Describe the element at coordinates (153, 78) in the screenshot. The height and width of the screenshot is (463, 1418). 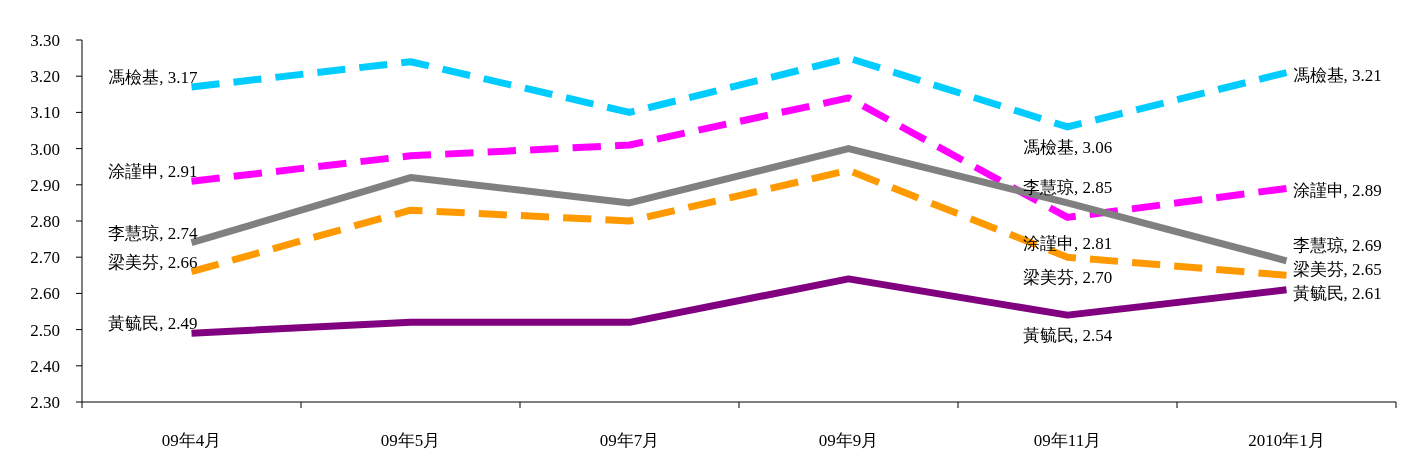
I see `data-label: 馮檢基, 3.17` at that location.